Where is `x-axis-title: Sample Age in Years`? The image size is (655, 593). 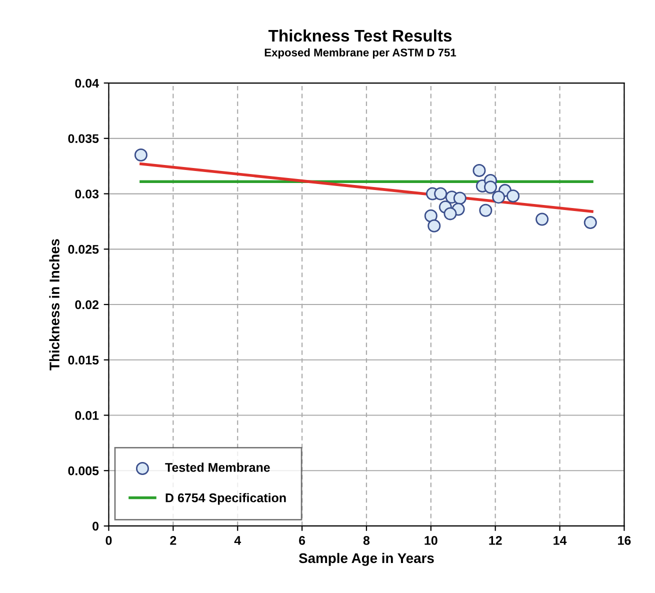
x-axis-title: Sample Age in Years is located at coordinates (366, 559).